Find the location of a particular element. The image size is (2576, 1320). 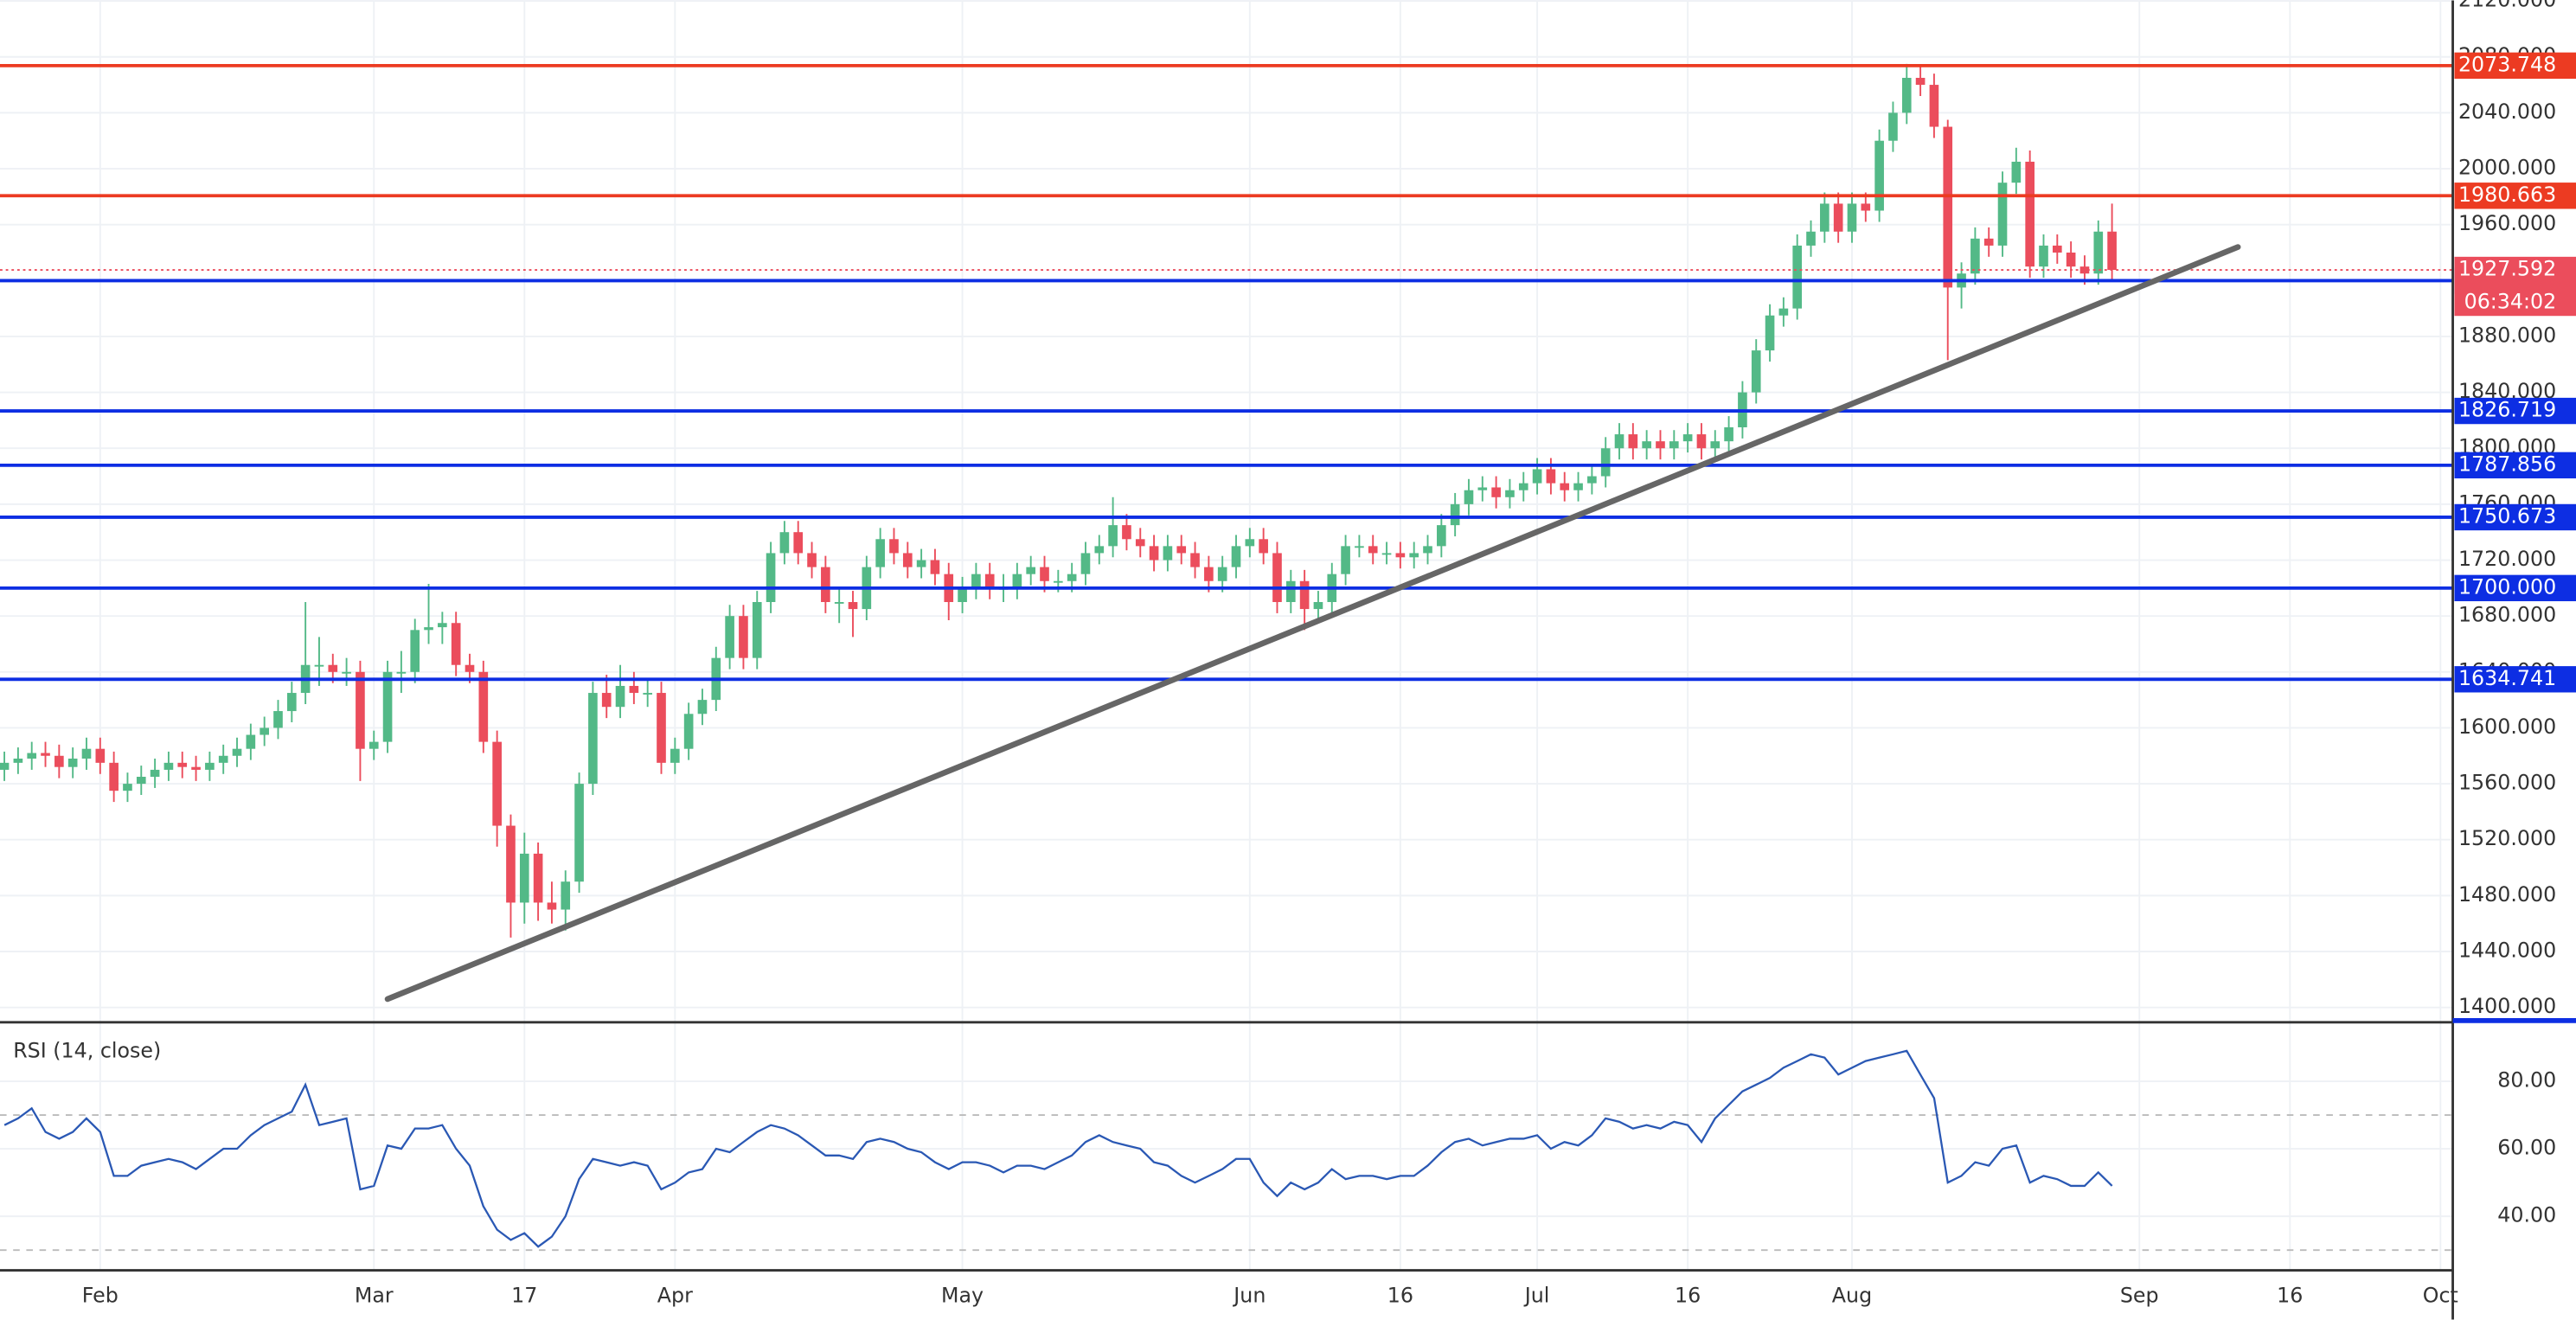

y-tick-label: 1720.000 is located at coordinates (2507, 559).